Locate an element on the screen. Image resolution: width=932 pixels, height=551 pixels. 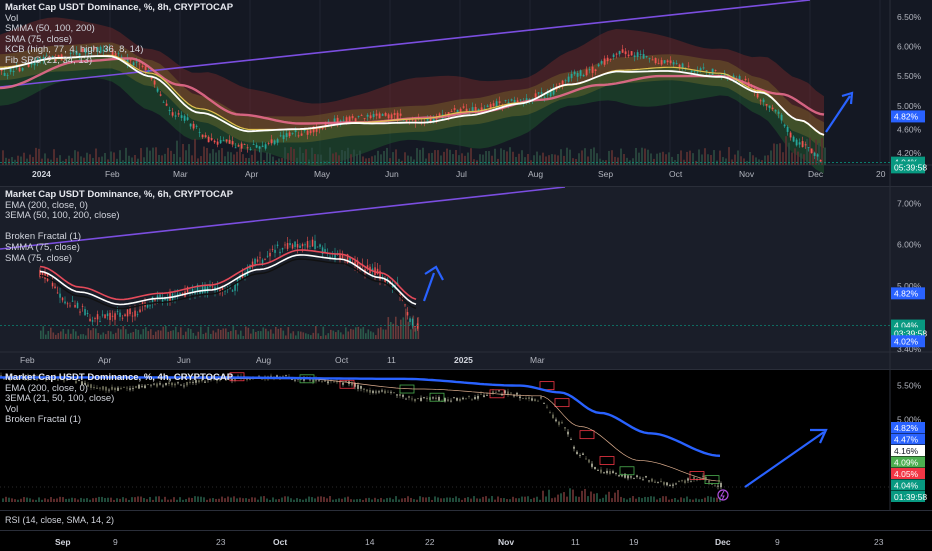
indicator-smma: SMMA (75, close) is located at coordinates (42, 247).